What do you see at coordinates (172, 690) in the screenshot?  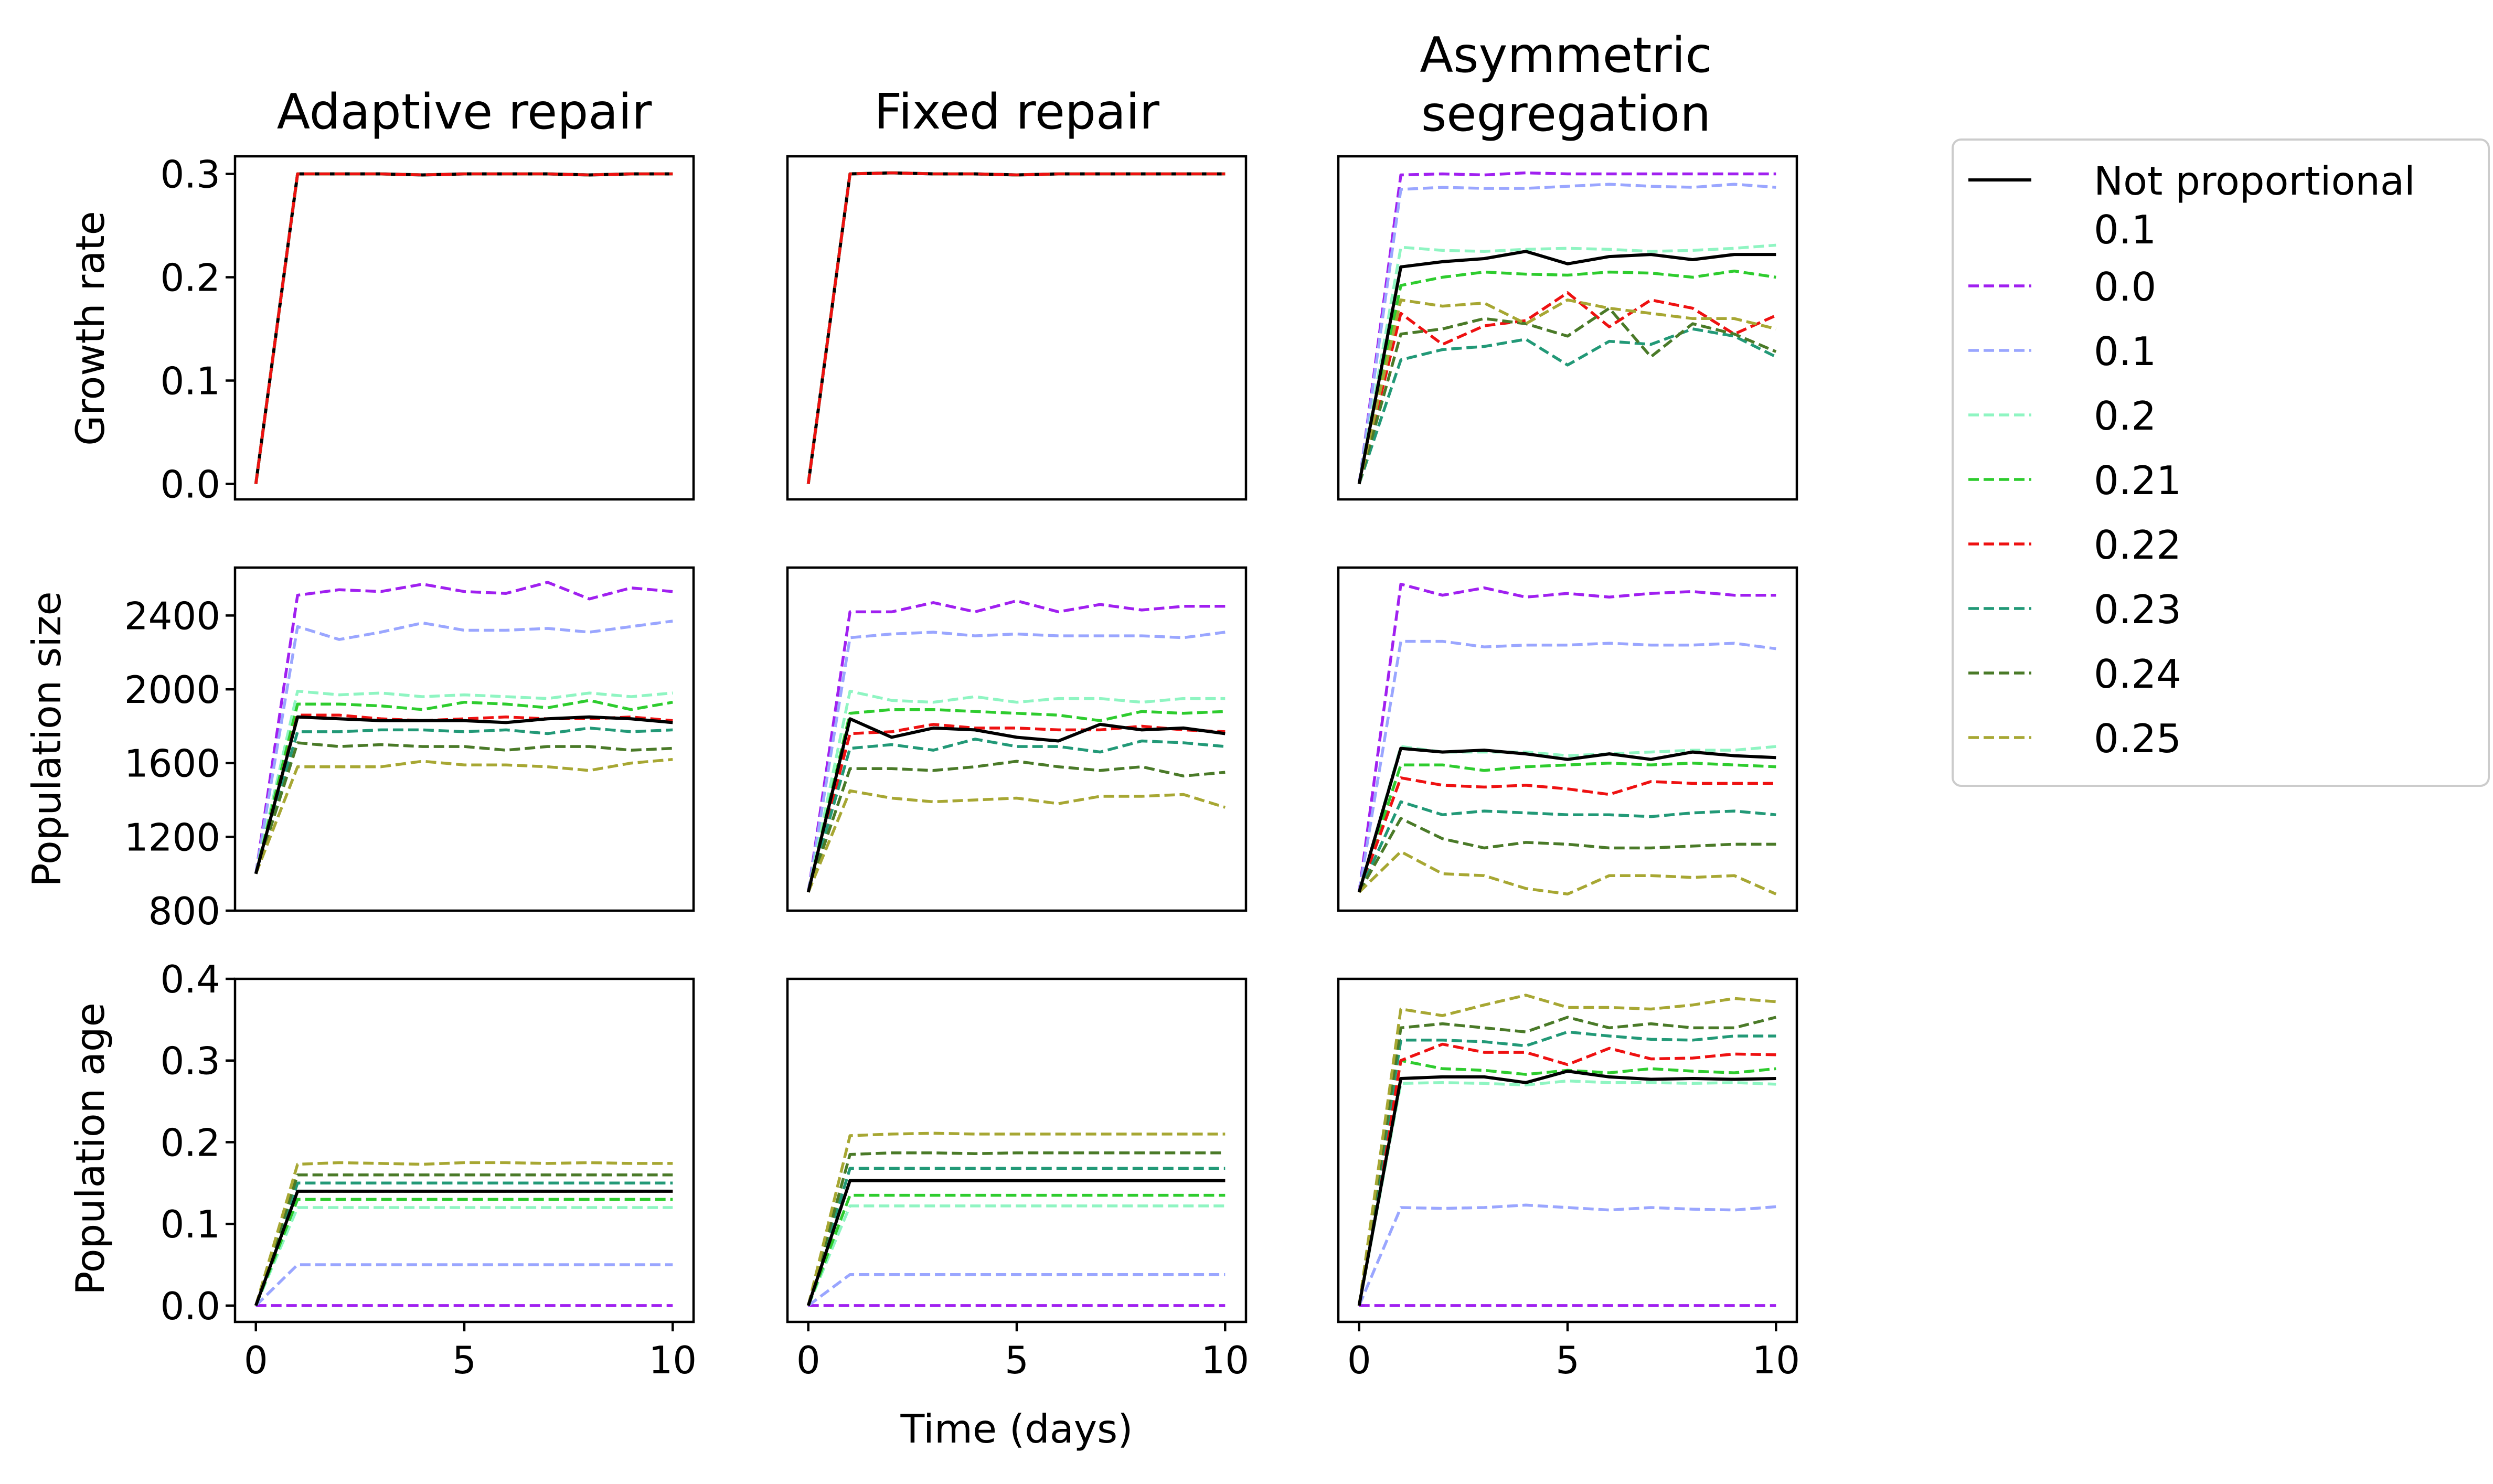 I see `y-tick-label: 2000` at bounding box center [172, 690].